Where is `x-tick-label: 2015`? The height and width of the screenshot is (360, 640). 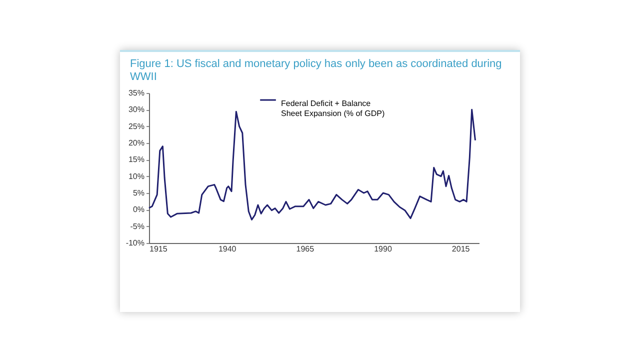 x-tick-label: 2015 is located at coordinates (461, 249).